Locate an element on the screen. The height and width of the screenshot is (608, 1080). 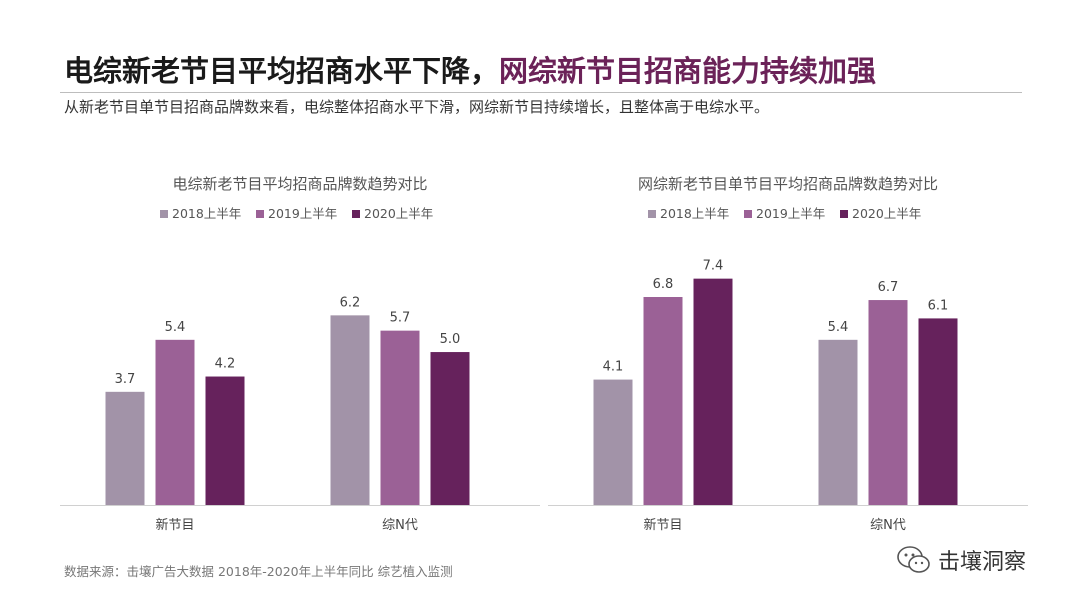
headline-divider is located at coordinates (541, 92).